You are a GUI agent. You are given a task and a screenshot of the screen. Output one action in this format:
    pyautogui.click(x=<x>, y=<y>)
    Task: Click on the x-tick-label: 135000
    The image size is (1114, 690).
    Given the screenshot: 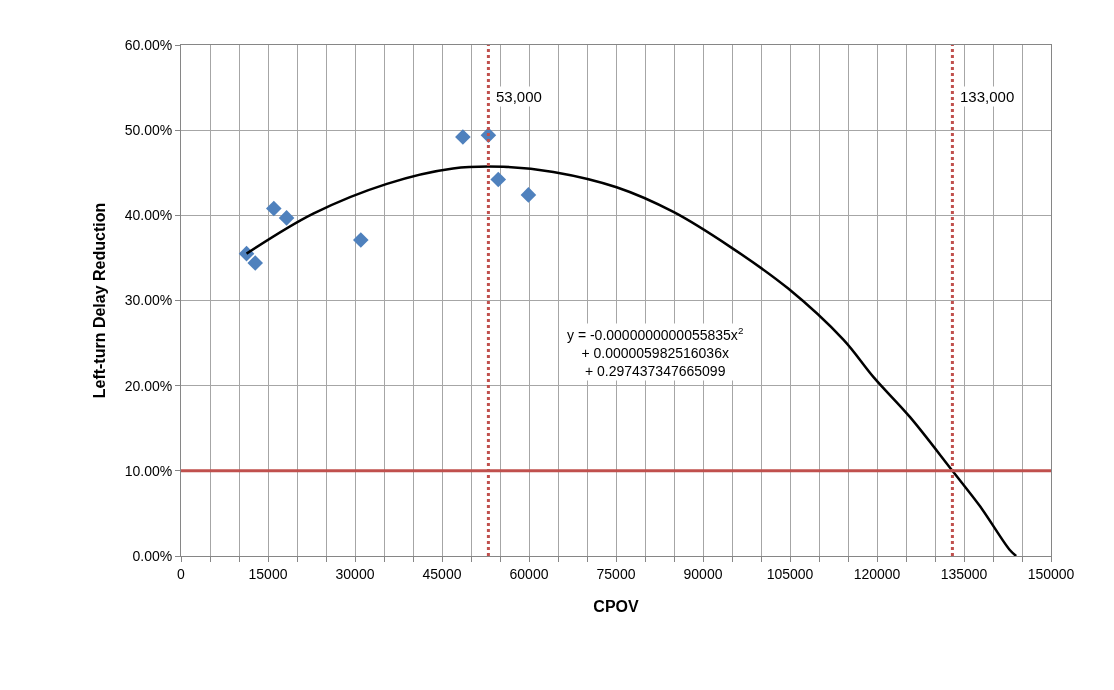 What is the action you would take?
    pyautogui.click(x=964, y=573)
    